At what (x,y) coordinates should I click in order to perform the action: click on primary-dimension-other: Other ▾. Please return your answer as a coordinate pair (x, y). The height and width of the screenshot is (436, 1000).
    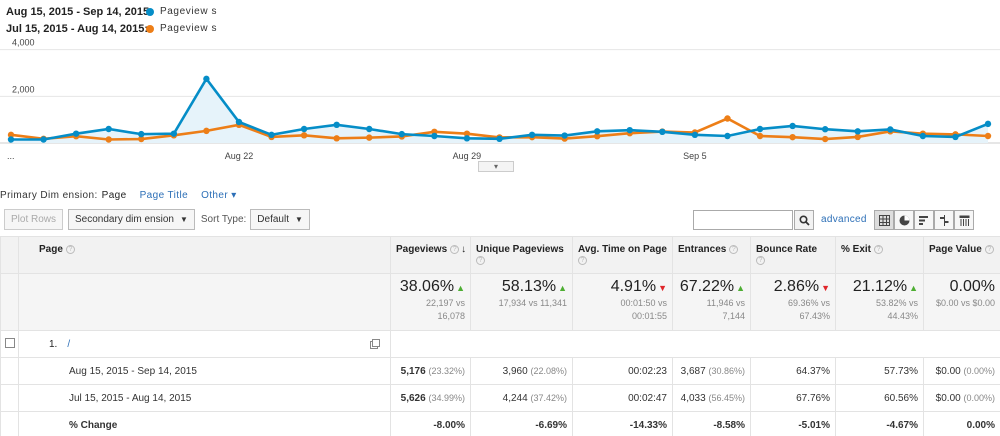
    Looking at the image, I should click on (219, 195).